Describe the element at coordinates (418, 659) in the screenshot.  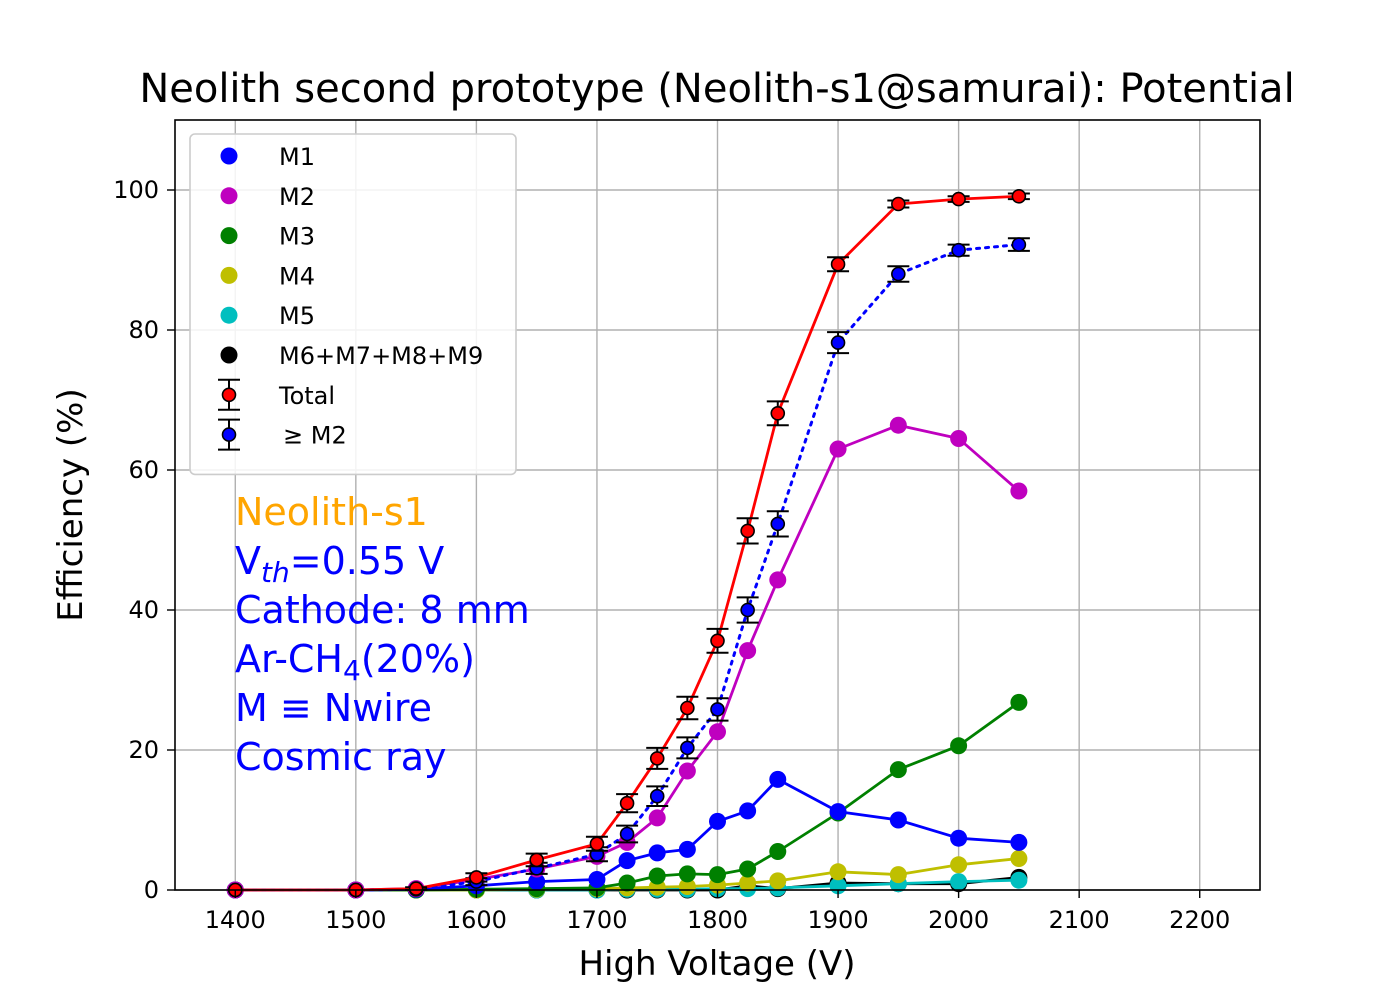
I see `annotation-segment: (20%)` at that location.